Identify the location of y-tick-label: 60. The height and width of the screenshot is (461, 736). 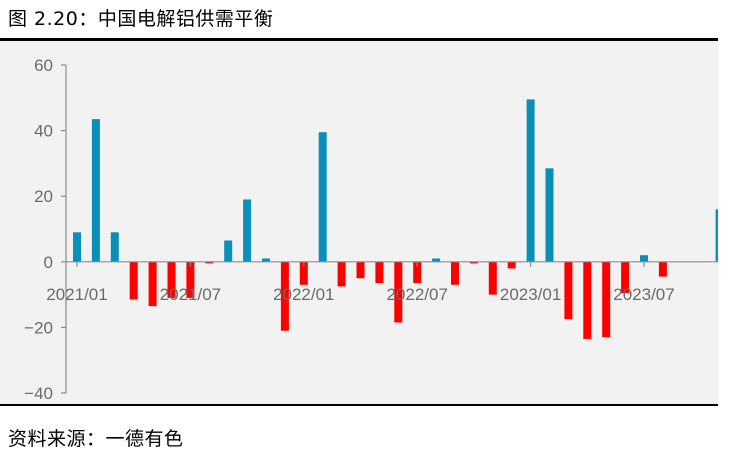
(43, 65).